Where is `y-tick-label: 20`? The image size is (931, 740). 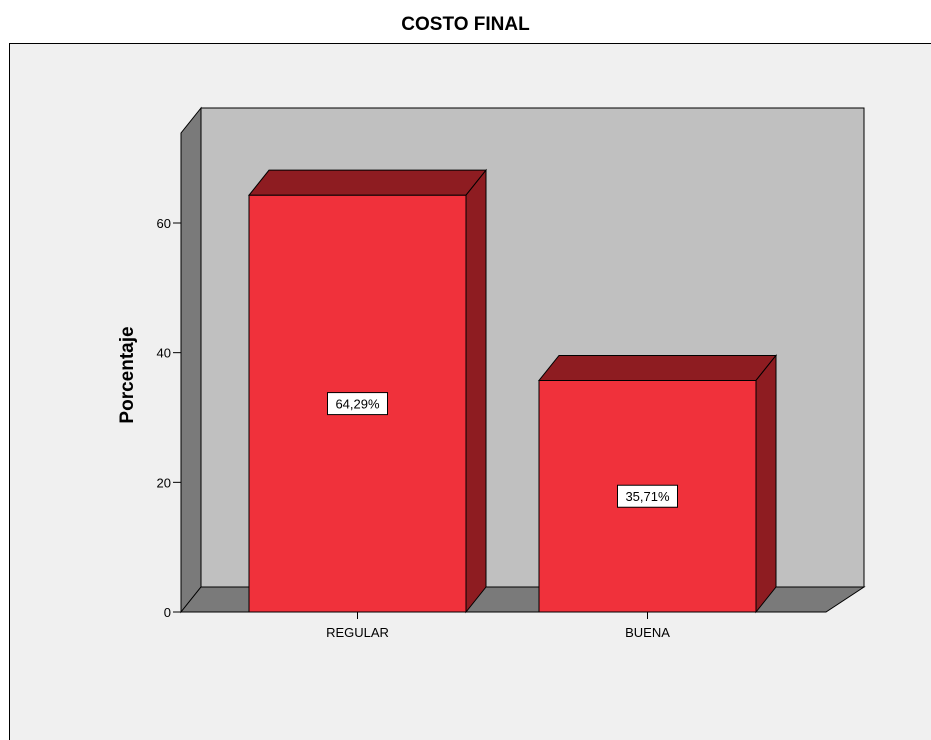 y-tick-label: 20 is located at coordinates (164, 482).